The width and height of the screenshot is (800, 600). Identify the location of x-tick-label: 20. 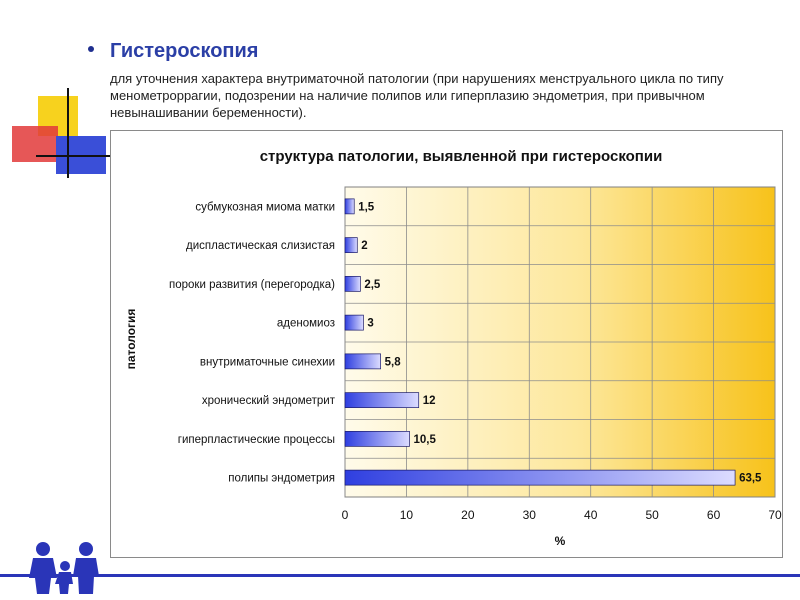
(468, 515).